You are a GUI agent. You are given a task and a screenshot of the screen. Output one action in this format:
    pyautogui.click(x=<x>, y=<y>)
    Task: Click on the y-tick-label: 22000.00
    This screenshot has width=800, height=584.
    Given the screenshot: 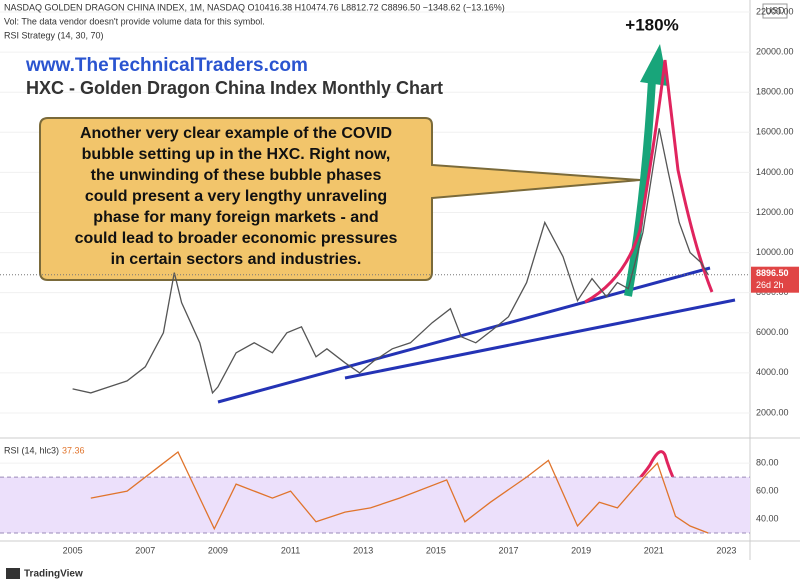 What is the action you would take?
    pyautogui.click(x=775, y=11)
    